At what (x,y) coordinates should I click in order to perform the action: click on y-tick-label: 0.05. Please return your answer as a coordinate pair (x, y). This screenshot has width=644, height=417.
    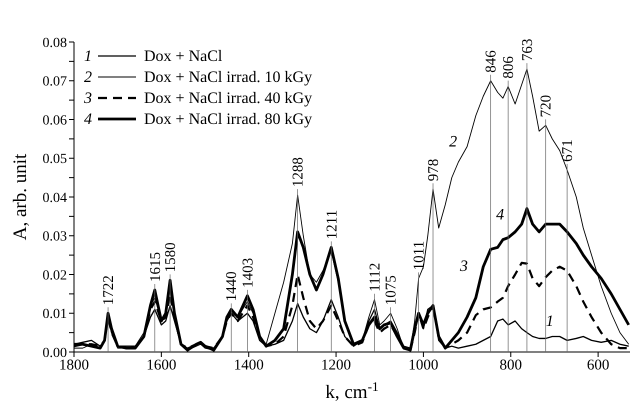
    Looking at the image, I should click on (54, 160).